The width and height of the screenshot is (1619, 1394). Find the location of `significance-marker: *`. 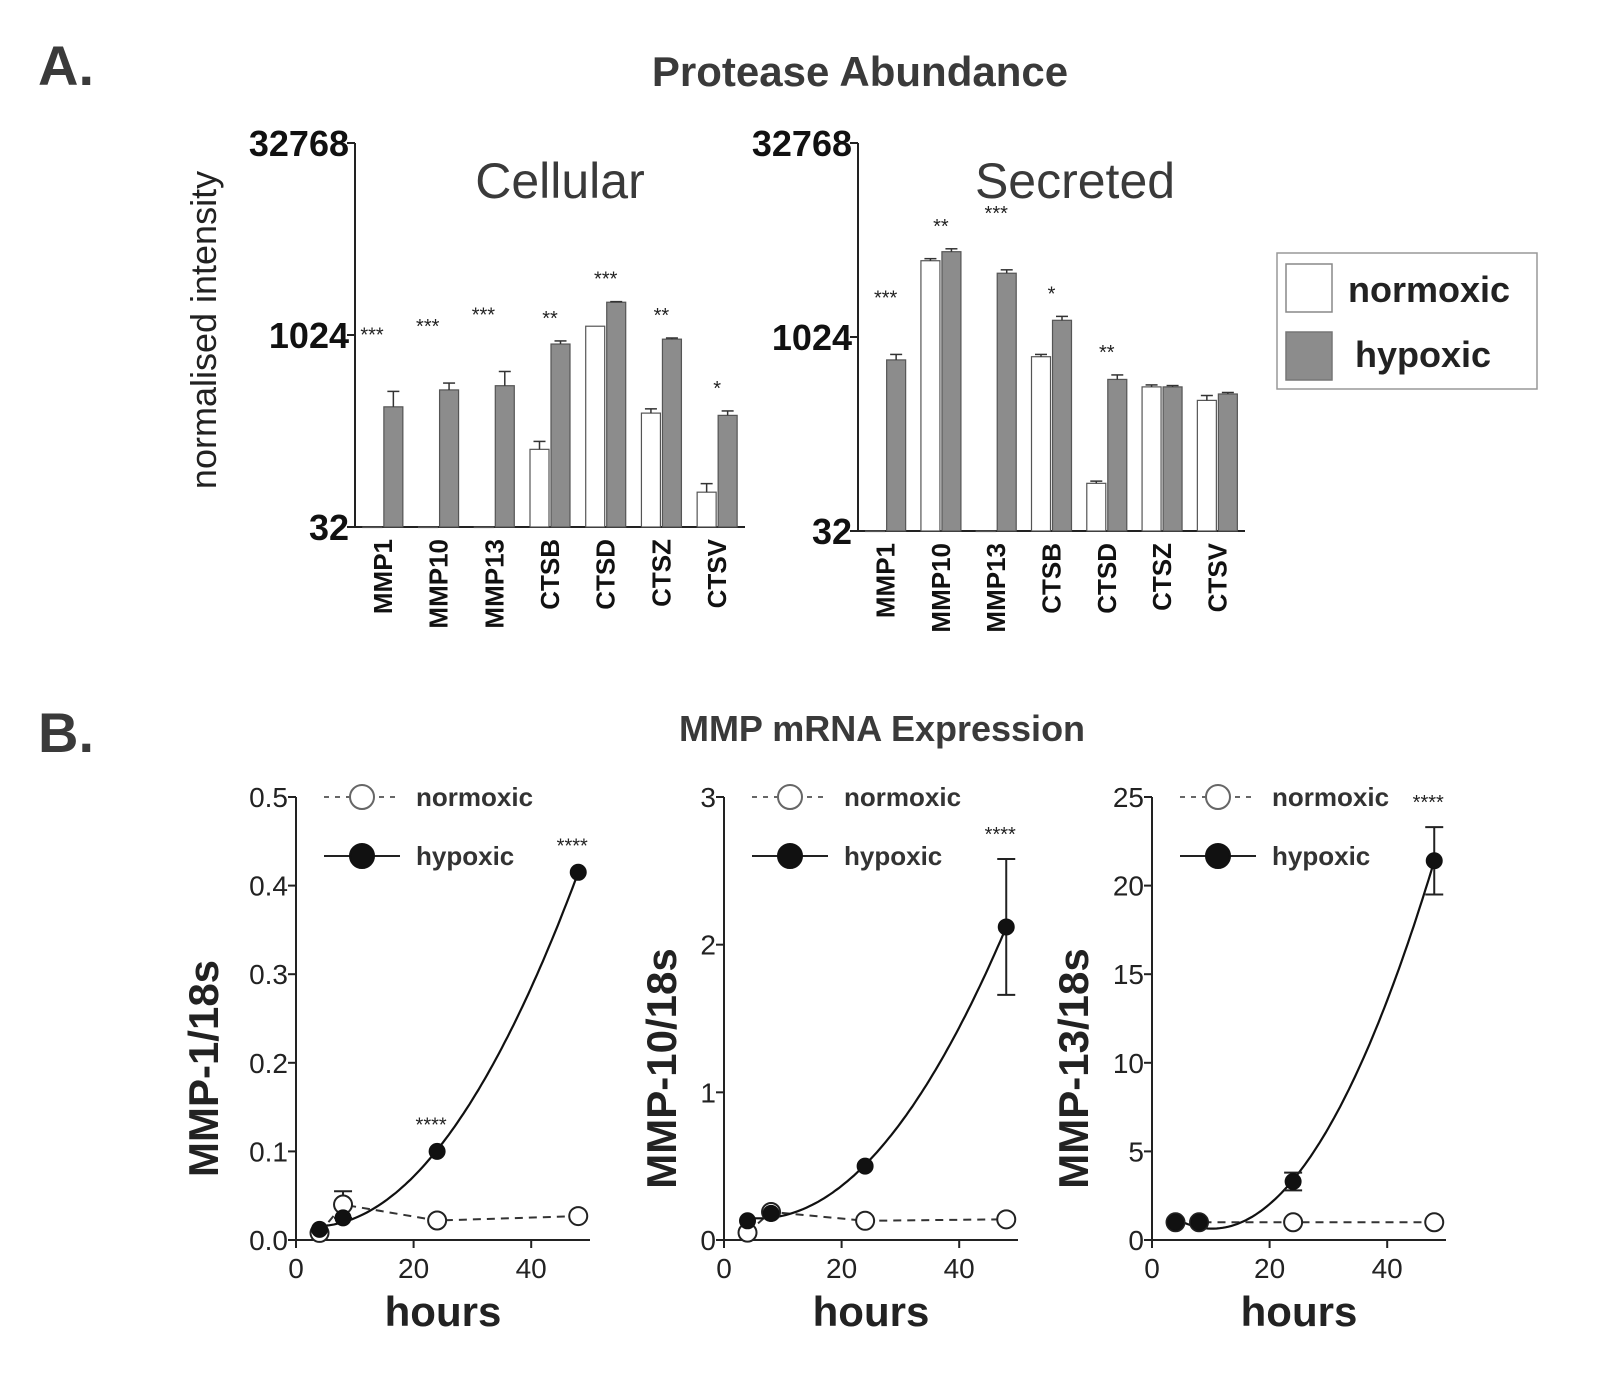

significance-marker: * is located at coordinates (1052, 294).